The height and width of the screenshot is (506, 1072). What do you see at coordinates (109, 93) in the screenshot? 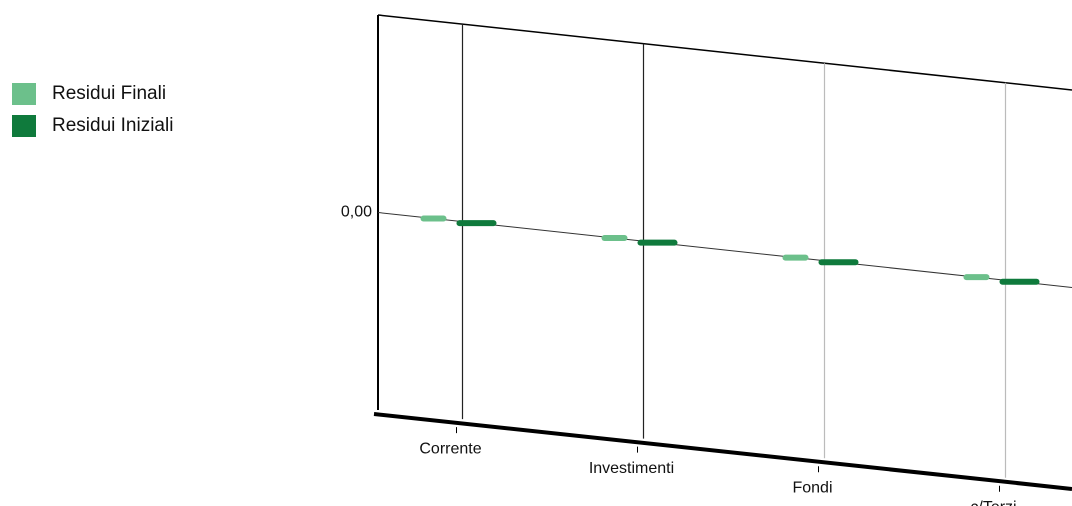
I see `legend-label: Residui Finali` at bounding box center [109, 93].